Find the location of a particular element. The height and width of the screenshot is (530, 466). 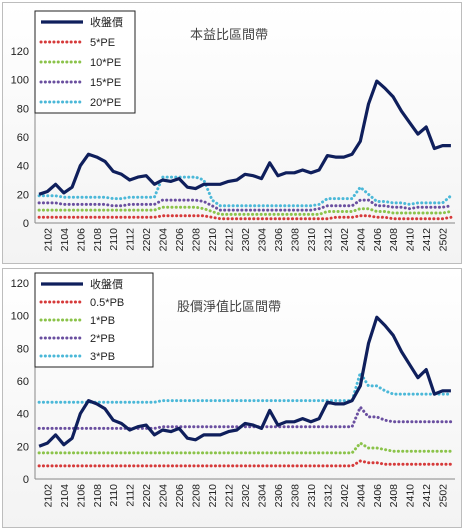

chart-title: 本益比區間帶 is located at coordinates (229, 34).